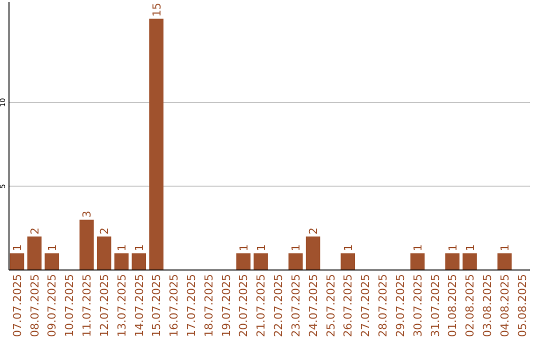 The width and height of the screenshot is (540, 340). Describe the element at coordinates (365, 305) in the screenshot. I see `x-tick-label: 27.07.2025` at that location.